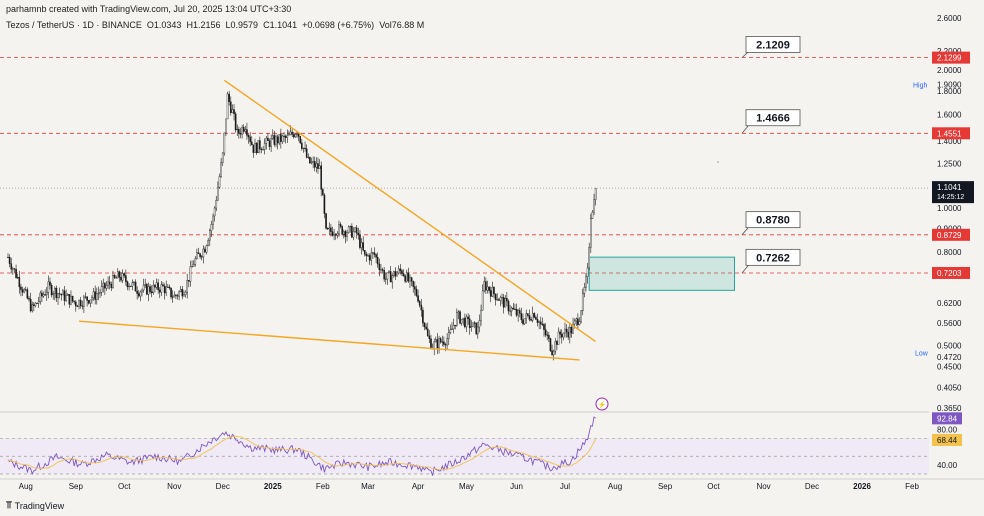  I want to click on level-price-label: 0.7203, so click(949, 273).